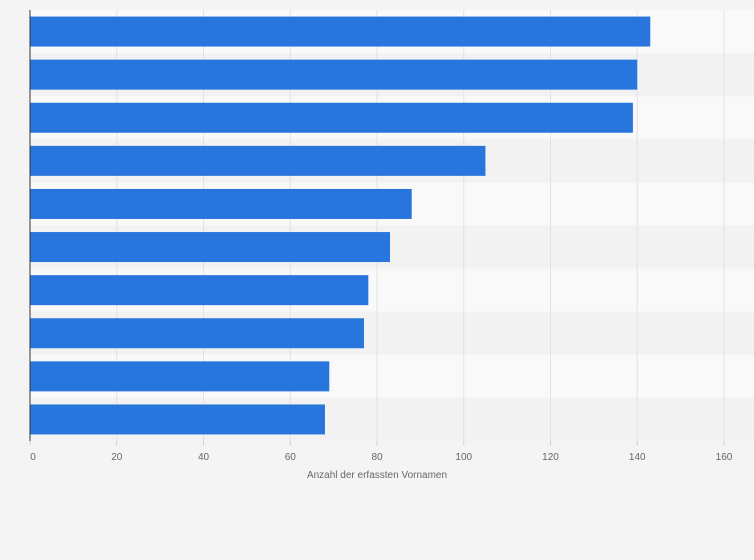 The image size is (754, 560). Describe the element at coordinates (724, 457) in the screenshot. I see `x-tick-label: 160` at that location.